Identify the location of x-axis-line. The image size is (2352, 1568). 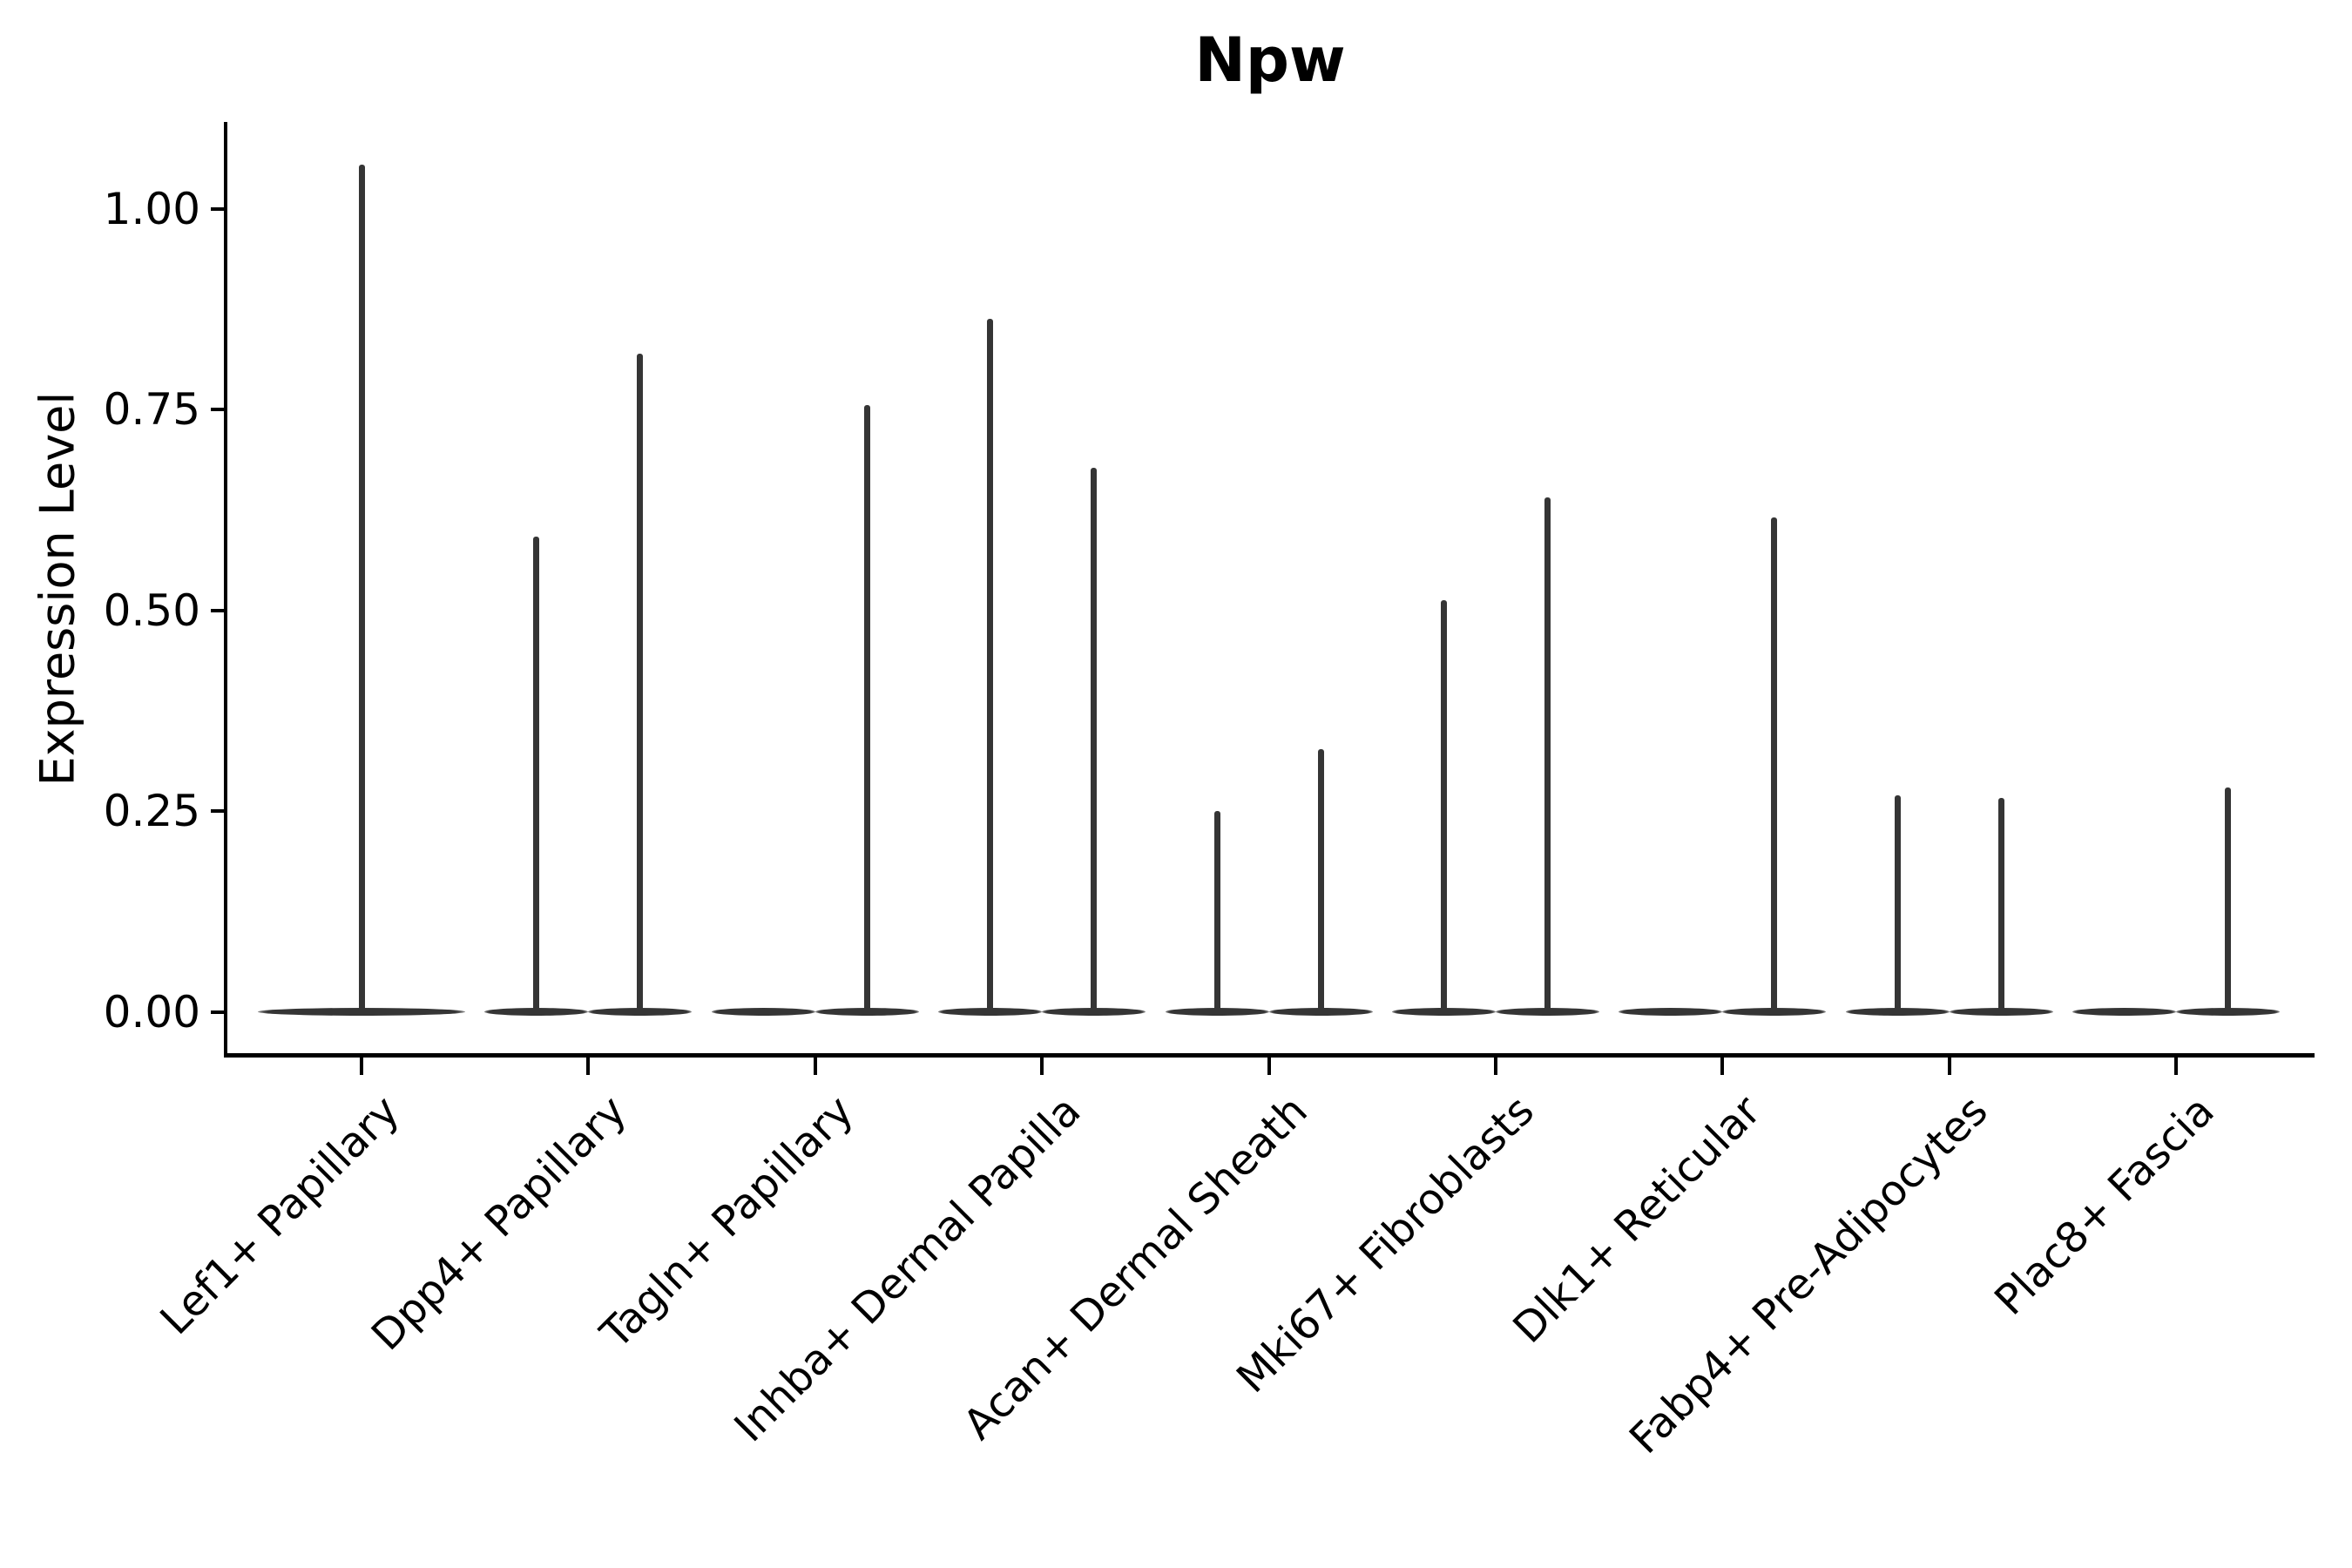
(1270, 1055).